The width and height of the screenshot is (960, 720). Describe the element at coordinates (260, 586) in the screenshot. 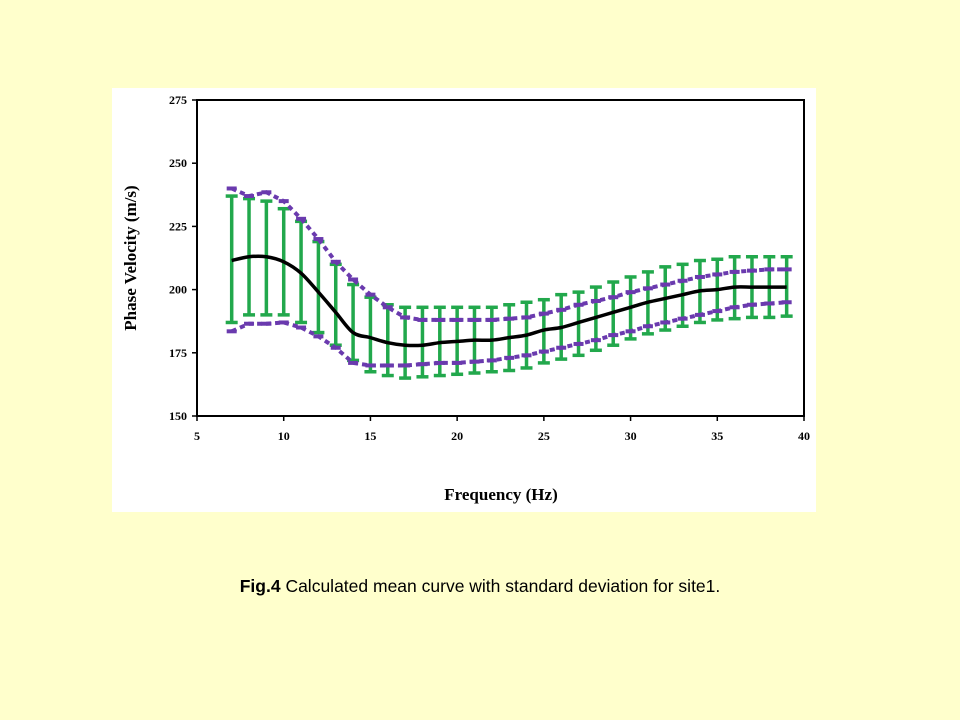

I see `caption-label: Fig.4` at that location.